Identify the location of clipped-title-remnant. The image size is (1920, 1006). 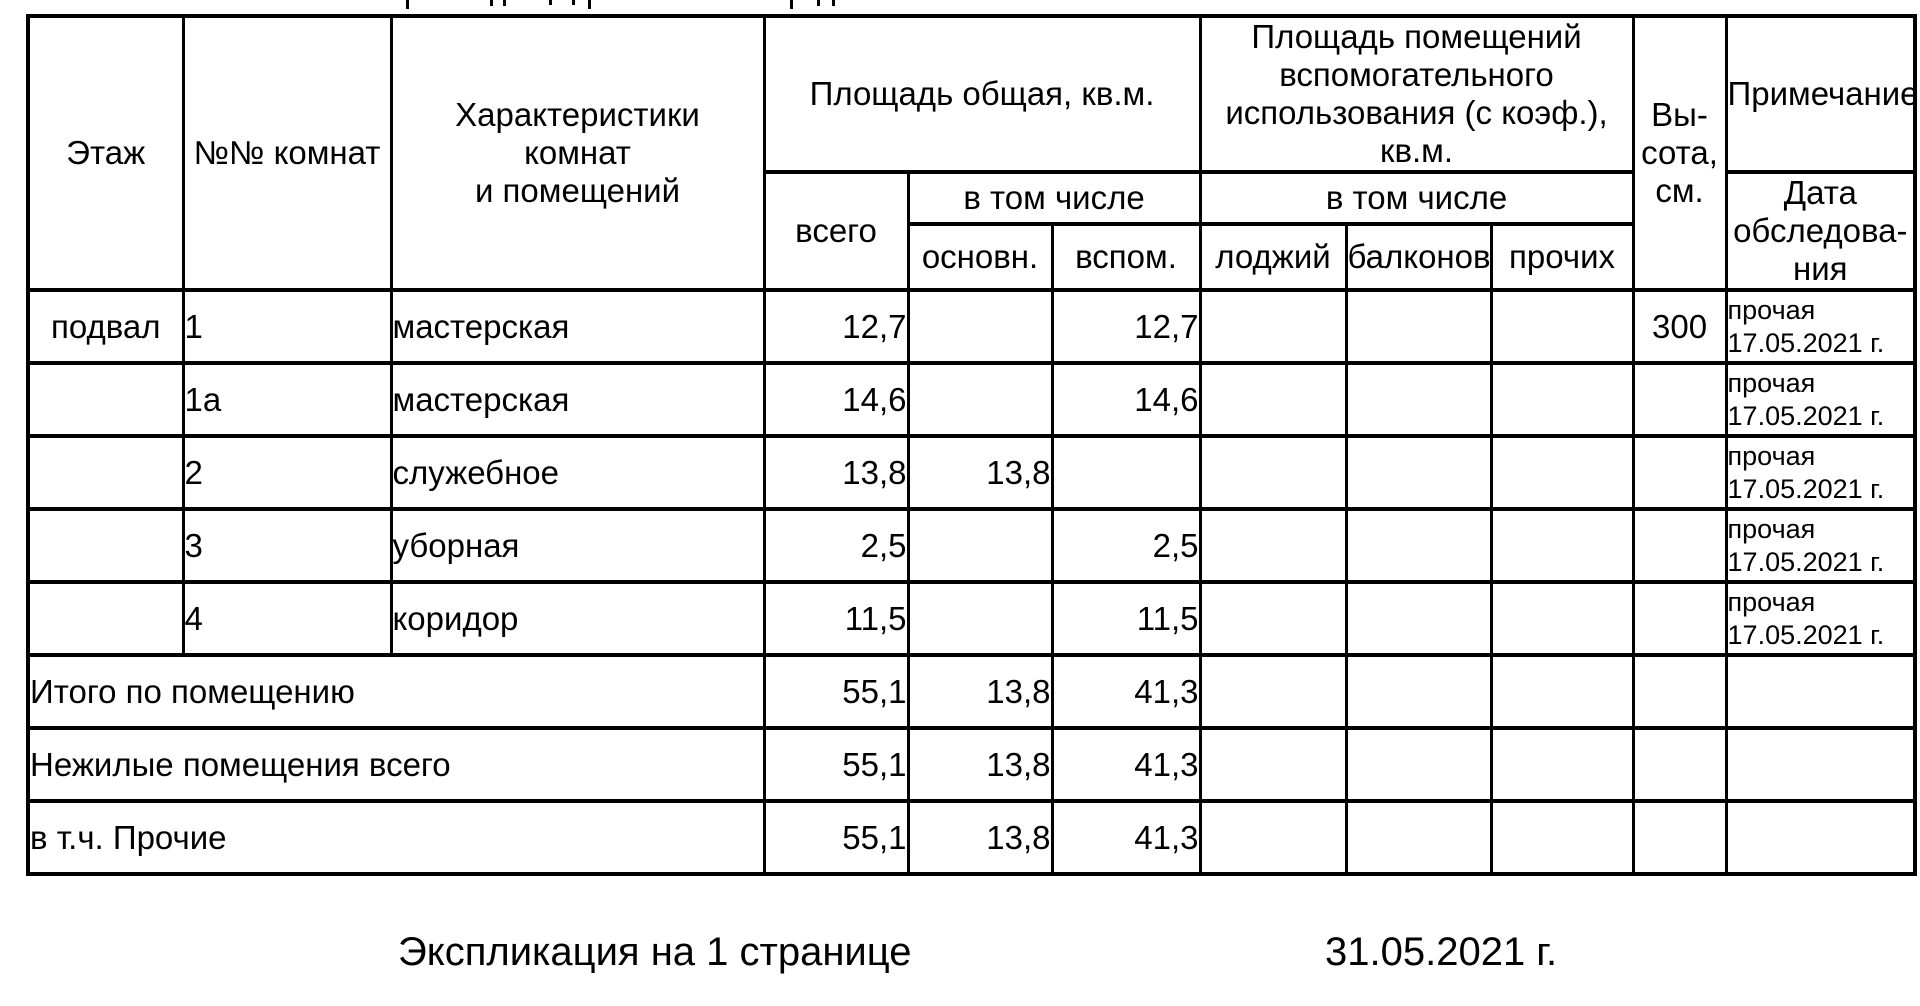
(960, 6).